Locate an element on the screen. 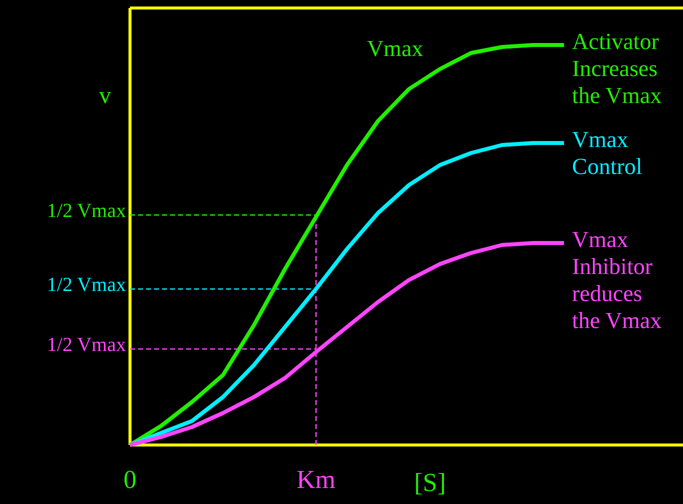 This screenshot has height=504, width=683. series-label: Vmax Control is located at coordinates (607, 153).